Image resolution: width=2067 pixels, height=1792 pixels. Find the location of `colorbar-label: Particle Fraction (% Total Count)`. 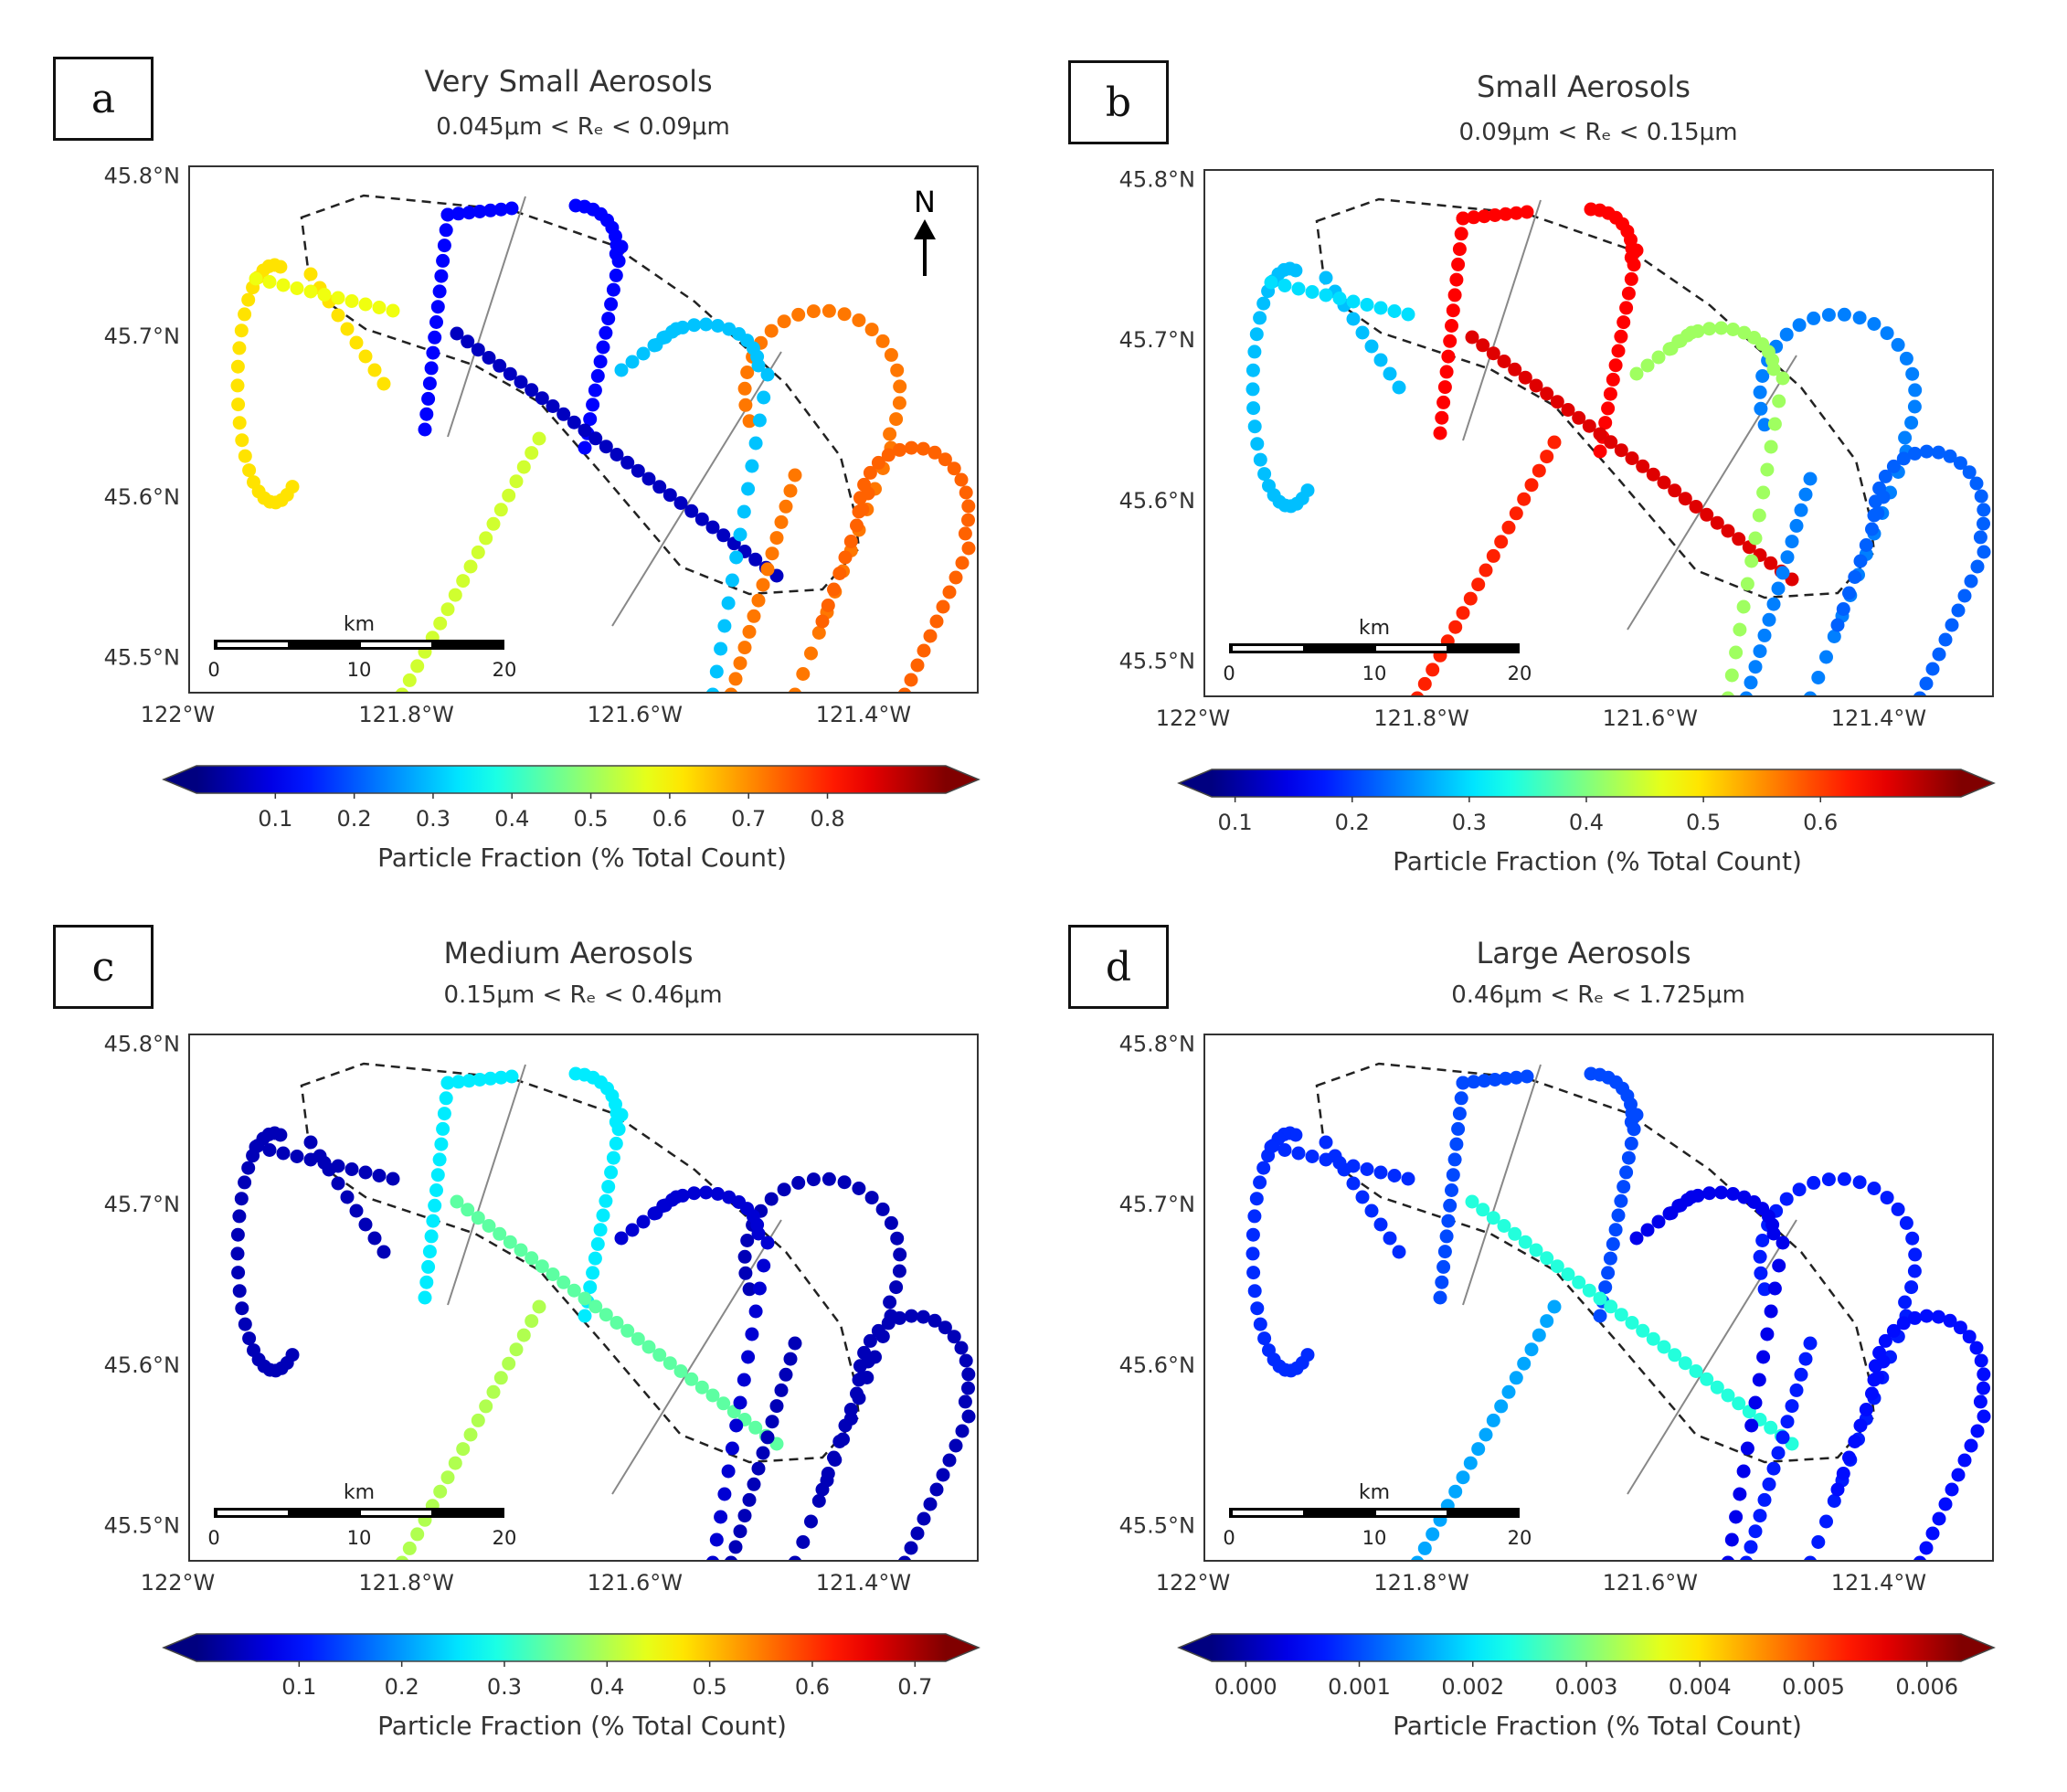

colorbar-label: Particle Fraction (% Total Count) is located at coordinates (1597, 1726).